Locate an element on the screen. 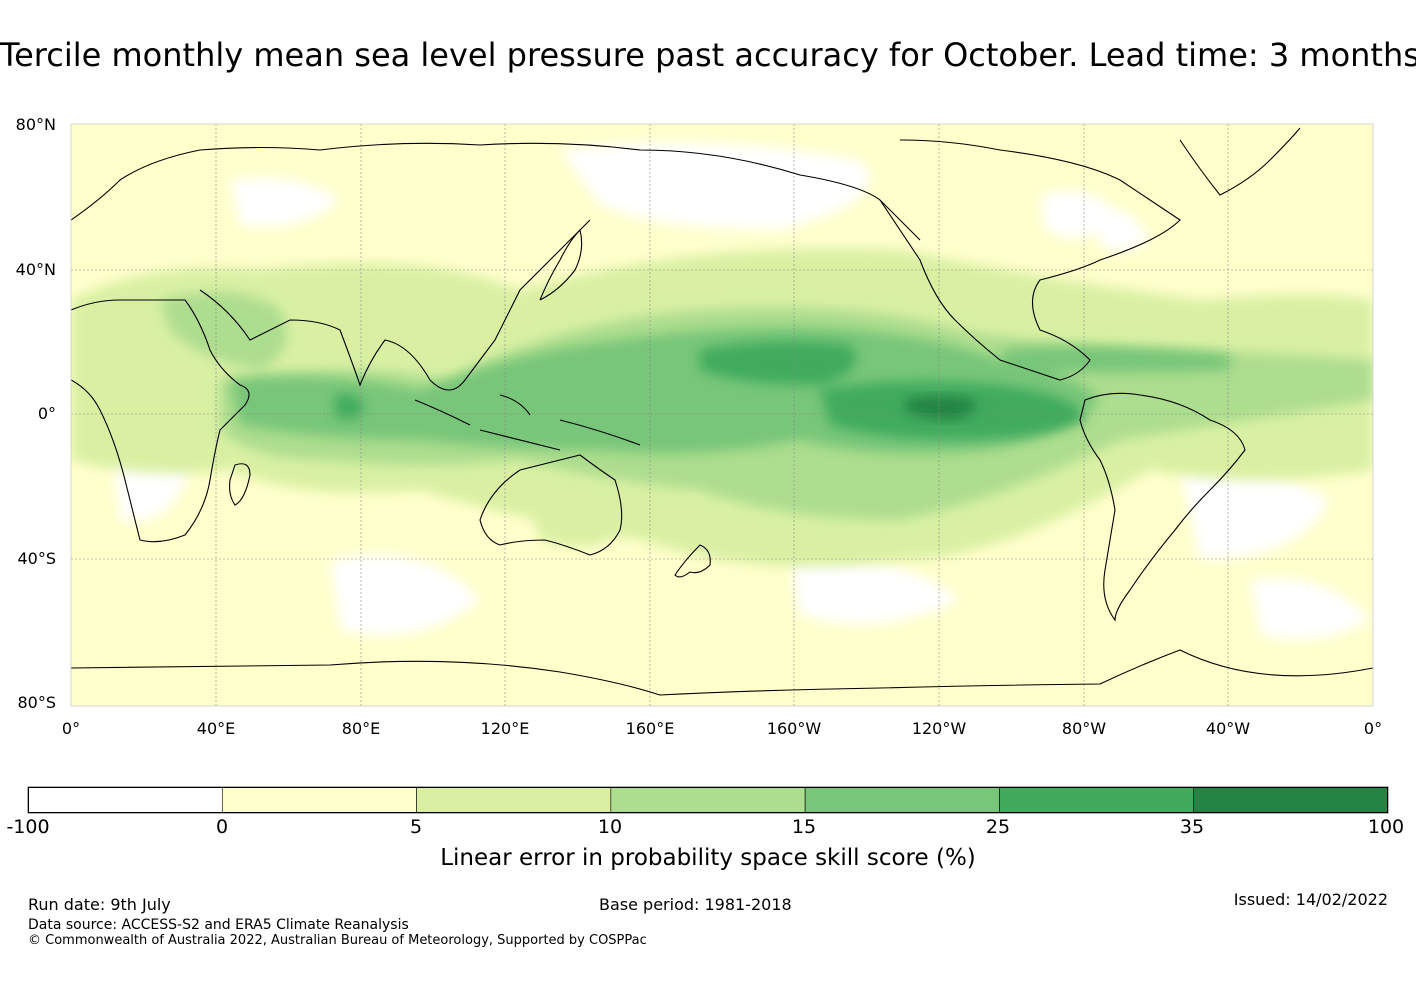 This screenshot has width=1416, height=990. lon-label-40e: 40°E is located at coordinates (216, 728).